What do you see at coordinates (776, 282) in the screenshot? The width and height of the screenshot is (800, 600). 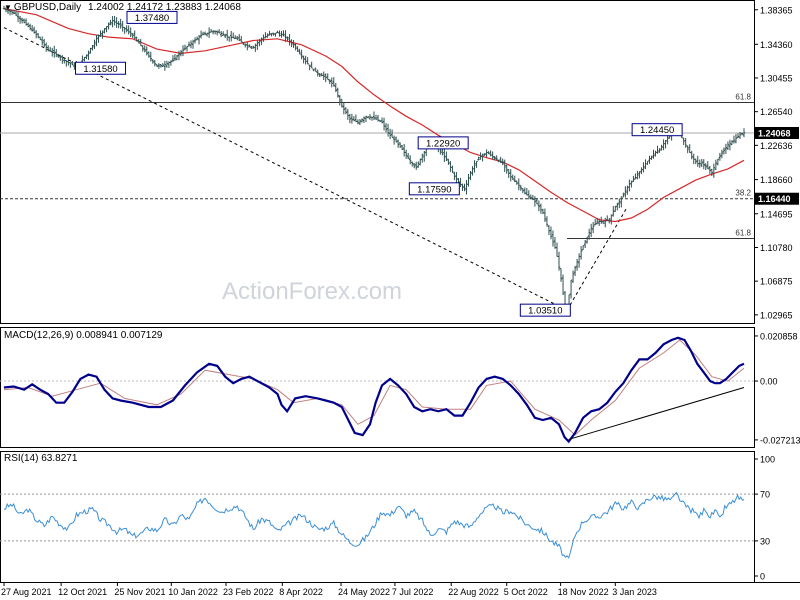 I see `price-tick-label: 1.06875` at bounding box center [776, 282].